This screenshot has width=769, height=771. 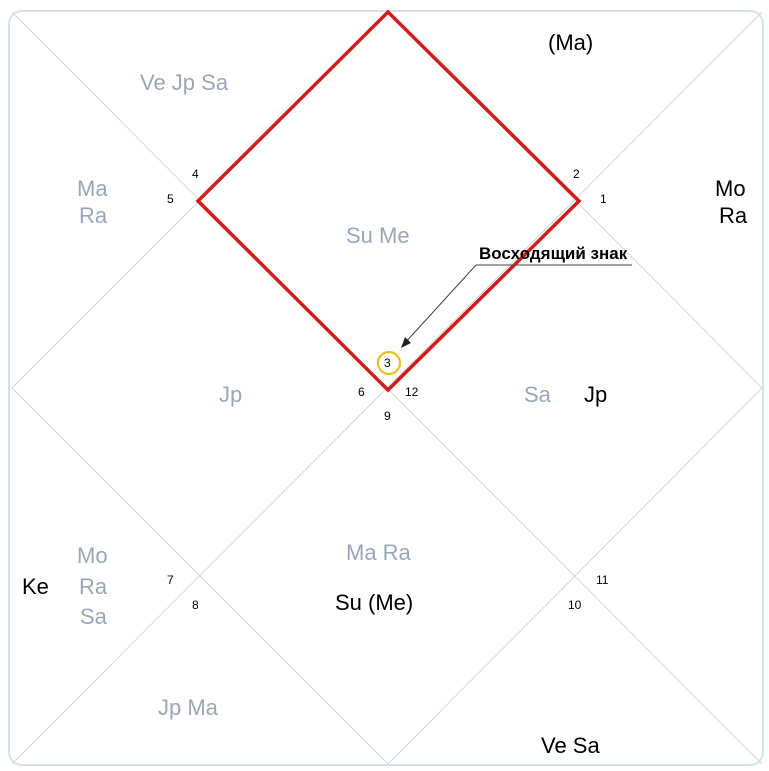 I want to click on house-number-6: 6, so click(x=361, y=392).